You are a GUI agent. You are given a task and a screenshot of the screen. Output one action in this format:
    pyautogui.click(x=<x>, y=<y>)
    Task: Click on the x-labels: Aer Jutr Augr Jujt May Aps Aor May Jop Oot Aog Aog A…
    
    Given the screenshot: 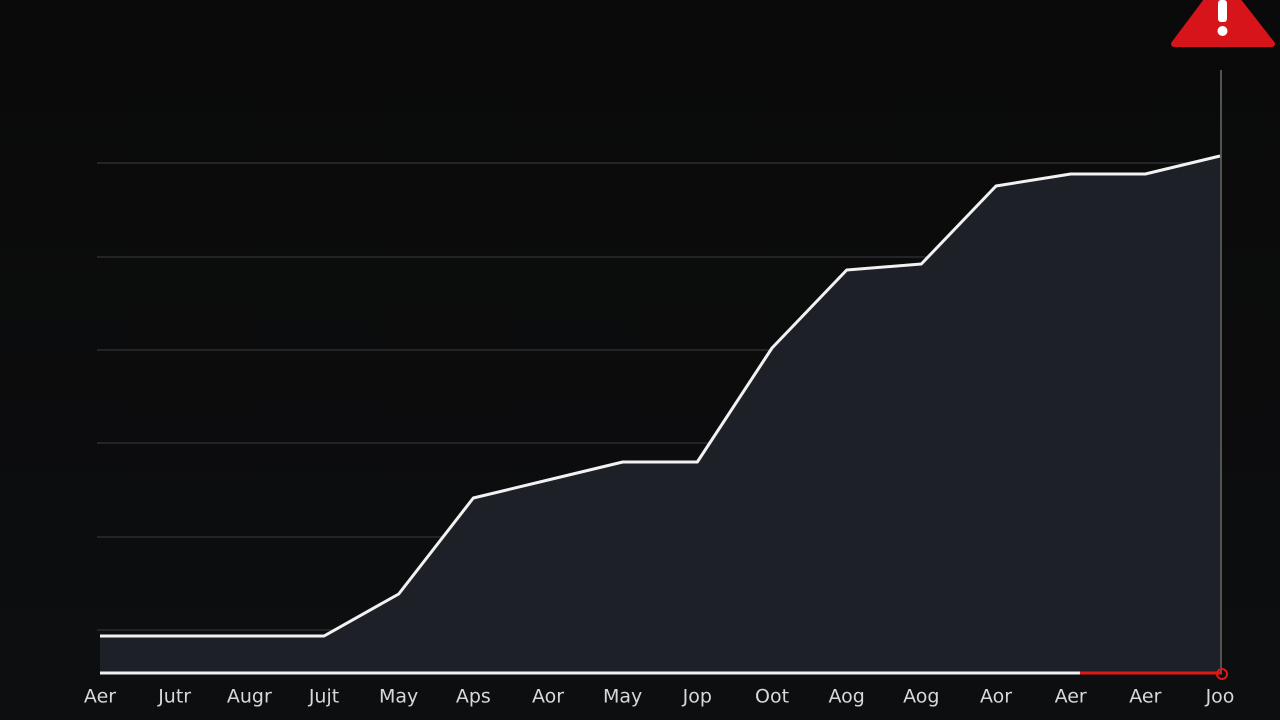 What is the action you would take?
    pyautogui.click(x=659, y=697)
    